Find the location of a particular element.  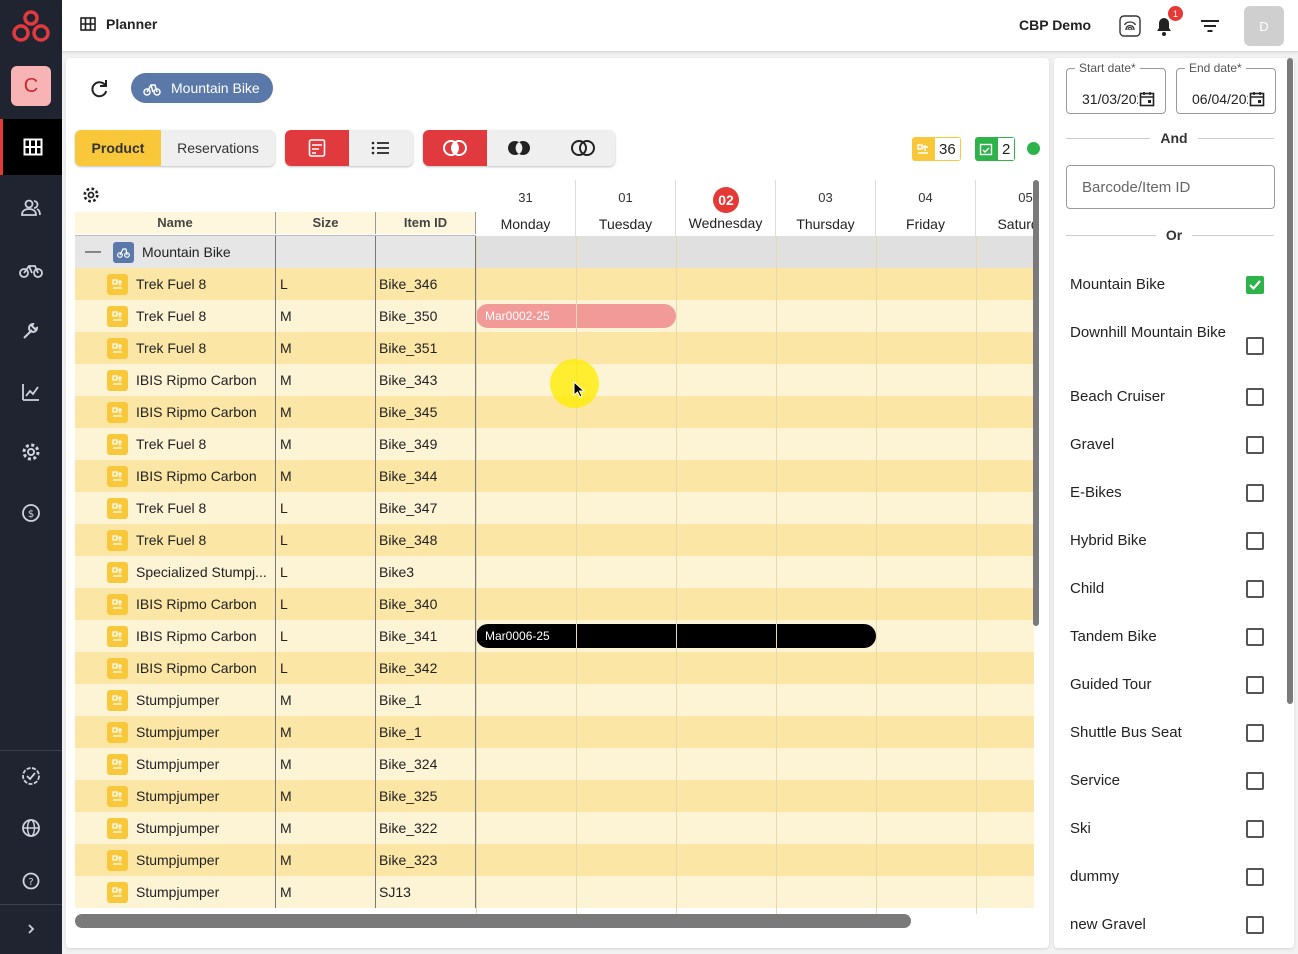

end-date-value: 06/04/2025 is located at coordinates (1220, 99).